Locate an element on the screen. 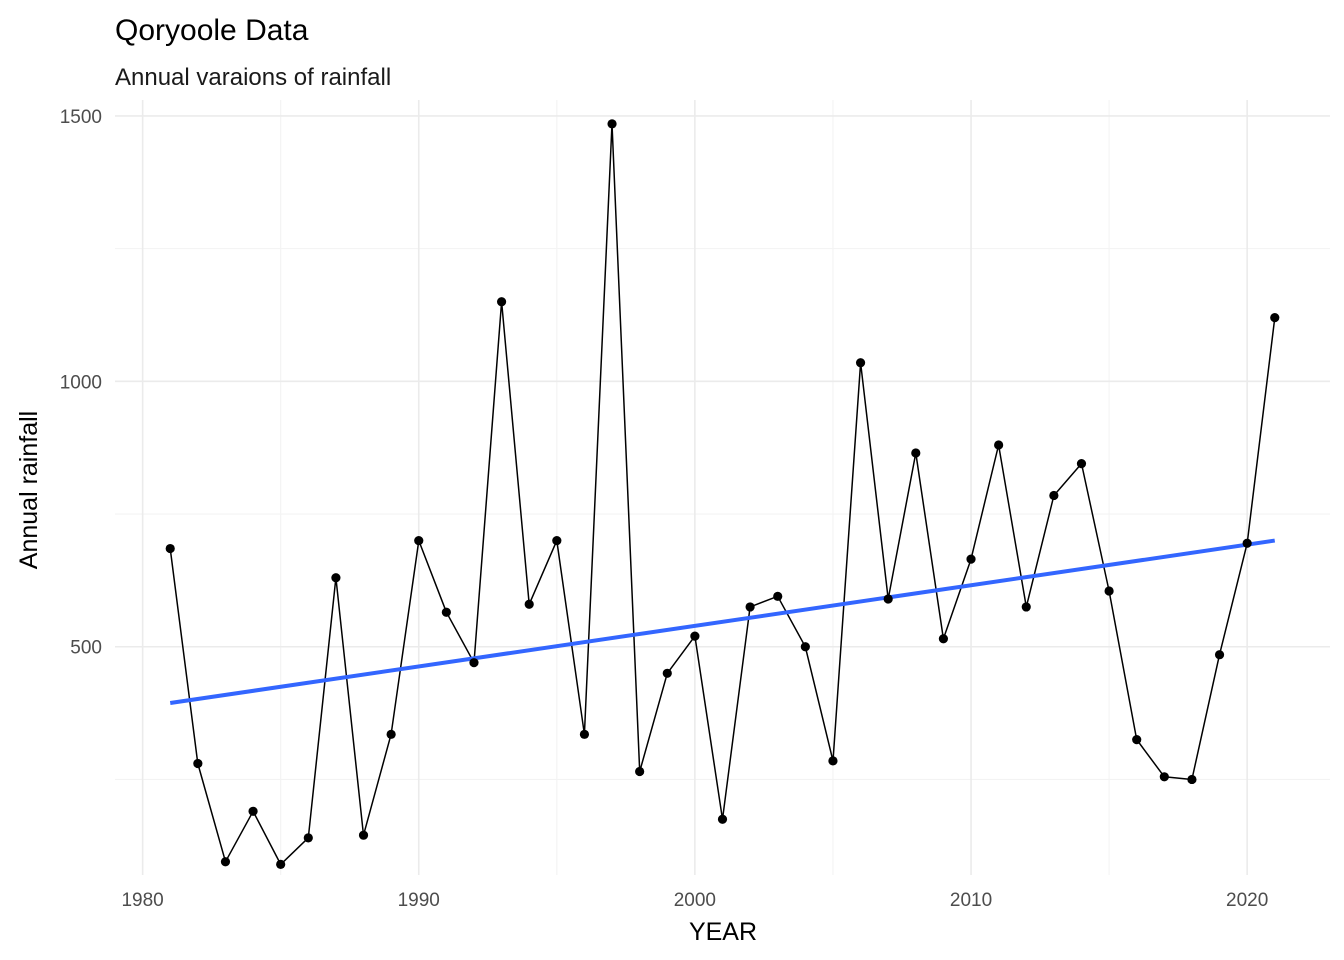 The width and height of the screenshot is (1344, 960). x-tick-label: 2020 is located at coordinates (1247, 900).